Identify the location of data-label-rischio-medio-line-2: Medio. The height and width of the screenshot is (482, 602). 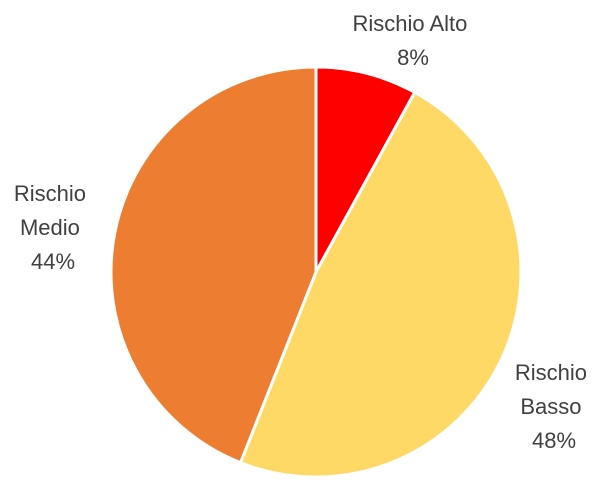
(50, 227).